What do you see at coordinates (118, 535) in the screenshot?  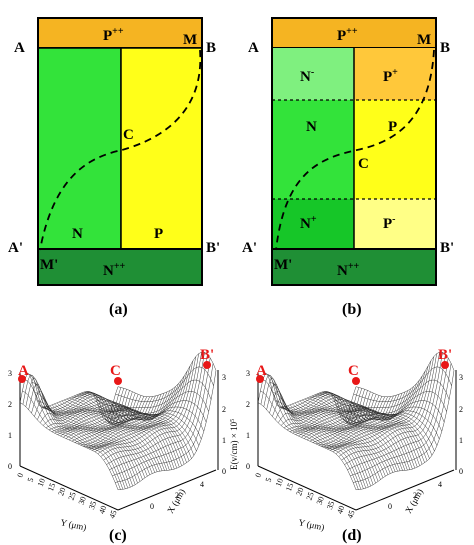 I see `caption-c: (c)` at bounding box center [118, 535].